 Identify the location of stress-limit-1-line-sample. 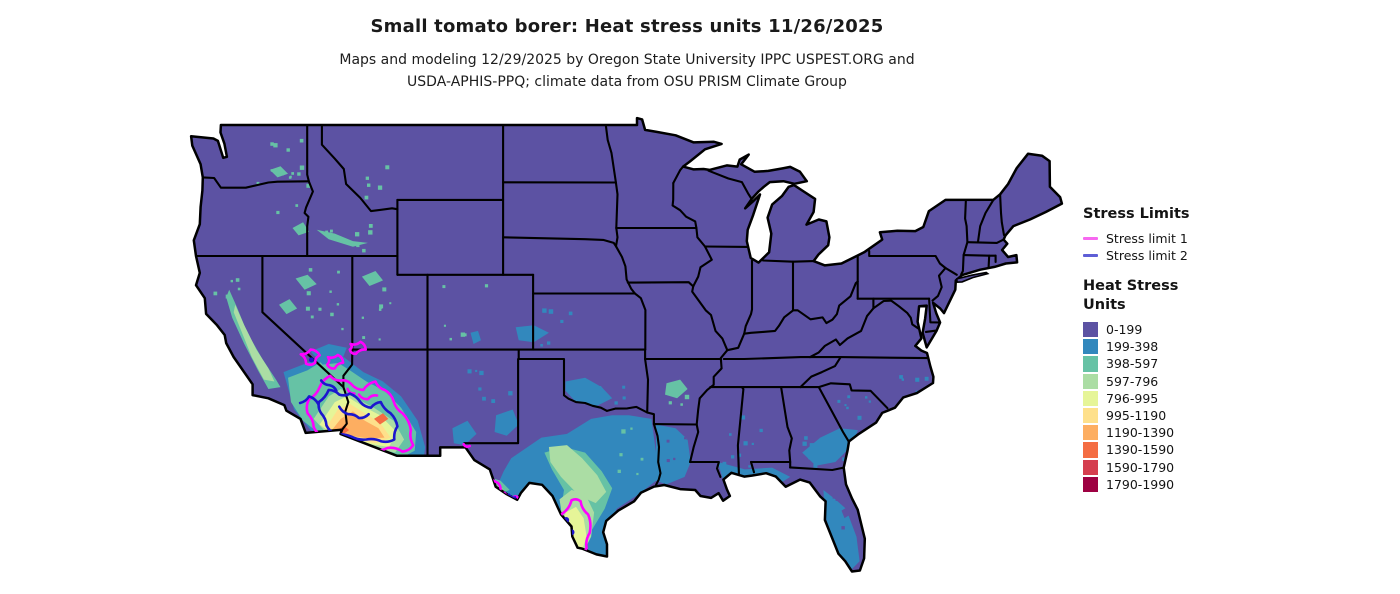
(1090, 238).